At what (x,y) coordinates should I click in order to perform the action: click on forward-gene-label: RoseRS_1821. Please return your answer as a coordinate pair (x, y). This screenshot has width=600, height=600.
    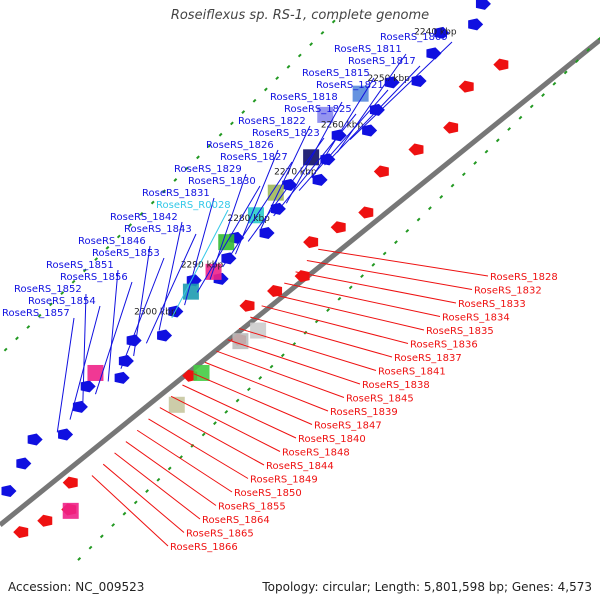
    Looking at the image, I should click on (350, 85).